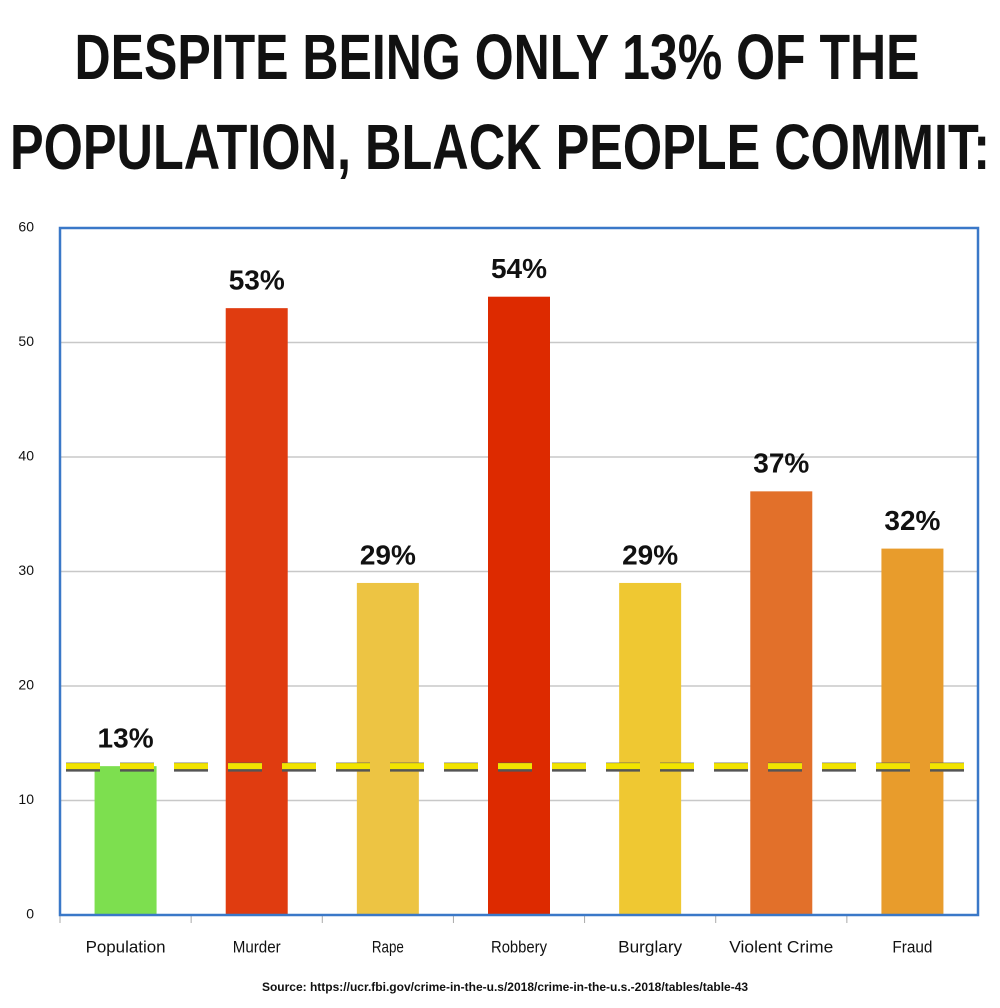 Image resolution: width=1000 pixels, height=1008 pixels. I want to click on x-tick-label: Fraud, so click(912, 946).